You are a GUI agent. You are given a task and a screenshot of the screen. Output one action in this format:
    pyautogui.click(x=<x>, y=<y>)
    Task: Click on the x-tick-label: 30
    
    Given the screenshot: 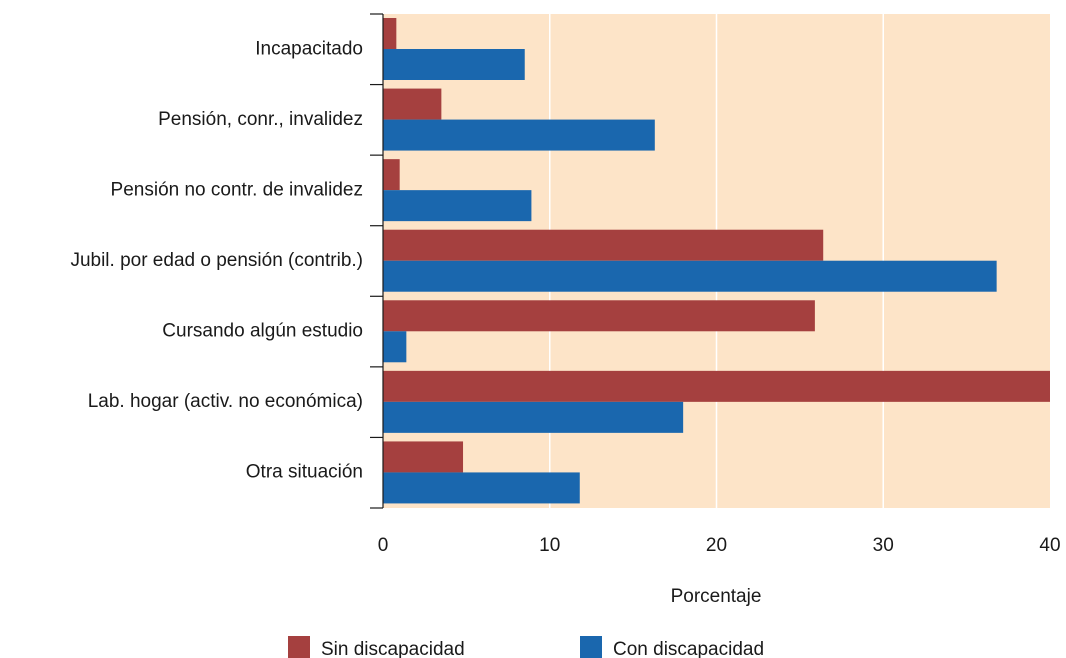 What is the action you would take?
    pyautogui.click(x=883, y=545)
    